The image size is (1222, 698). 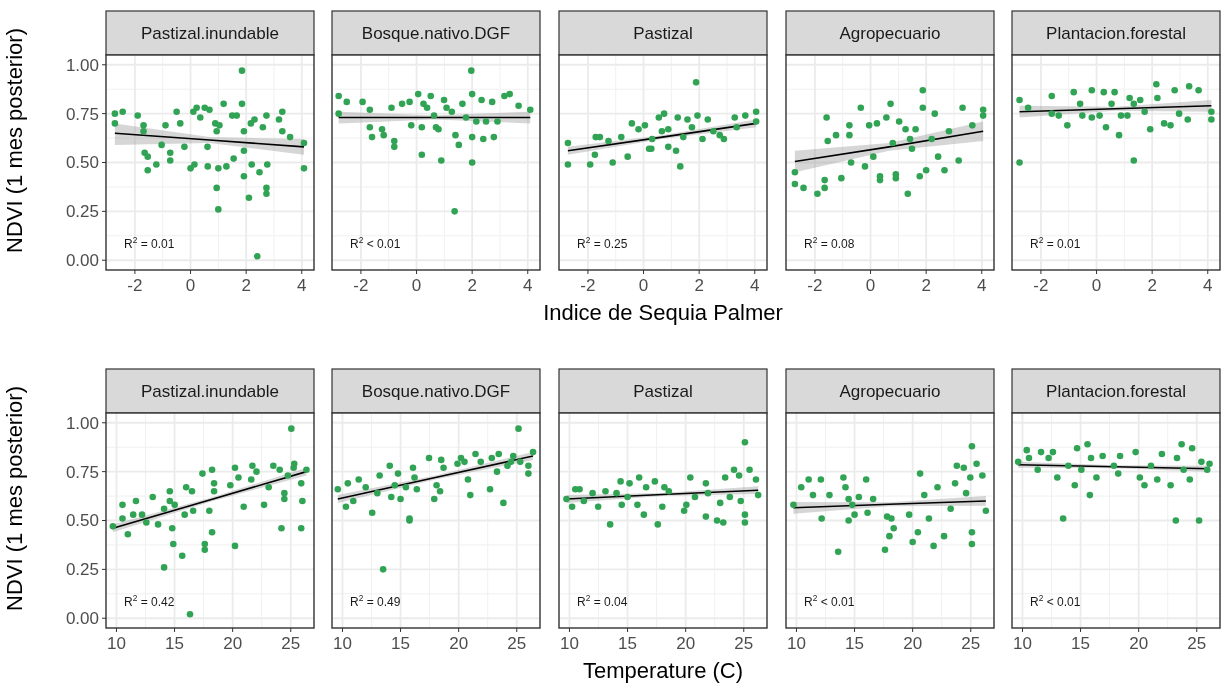 What do you see at coordinates (602, 601) in the screenshot?
I see `annotation: R$^{2}$ = 0.04` at bounding box center [602, 601].